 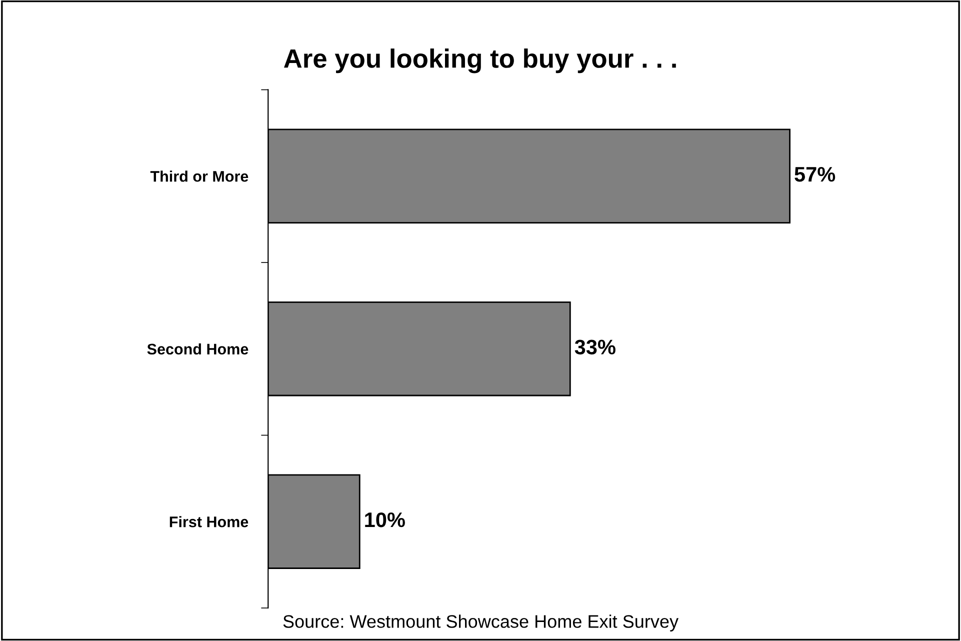 What do you see at coordinates (815, 174) in the screenshot?
I see `data-label: 57%` at bounding box center [815, 174].